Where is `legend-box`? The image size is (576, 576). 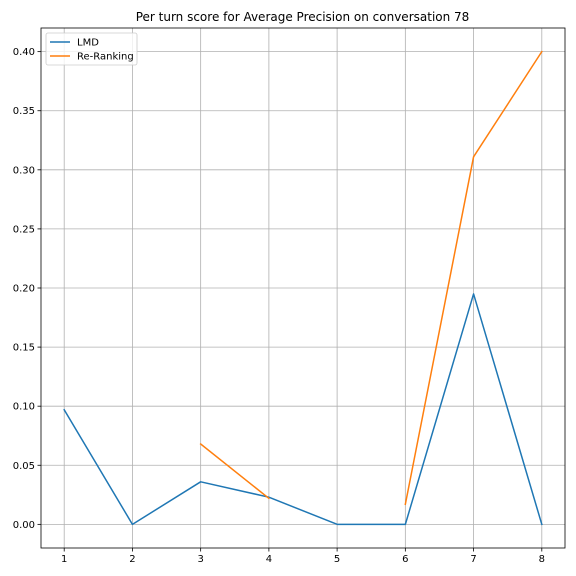 legend-box is located at coordinates (91, 49).